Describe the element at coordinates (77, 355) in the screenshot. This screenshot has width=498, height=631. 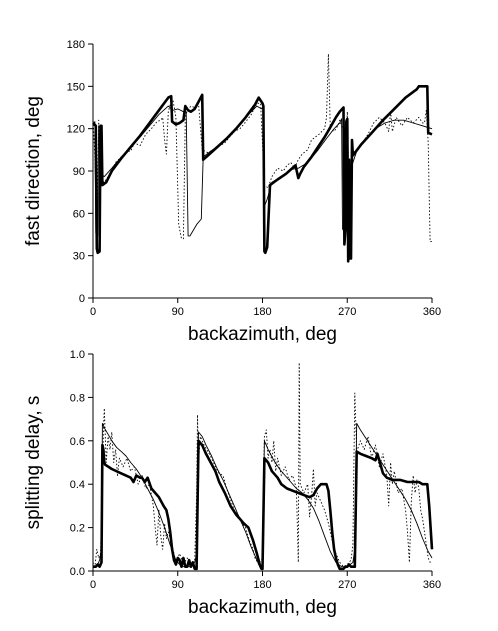
I see `splitting-delay-y-tick-label: 1.0` at that location.